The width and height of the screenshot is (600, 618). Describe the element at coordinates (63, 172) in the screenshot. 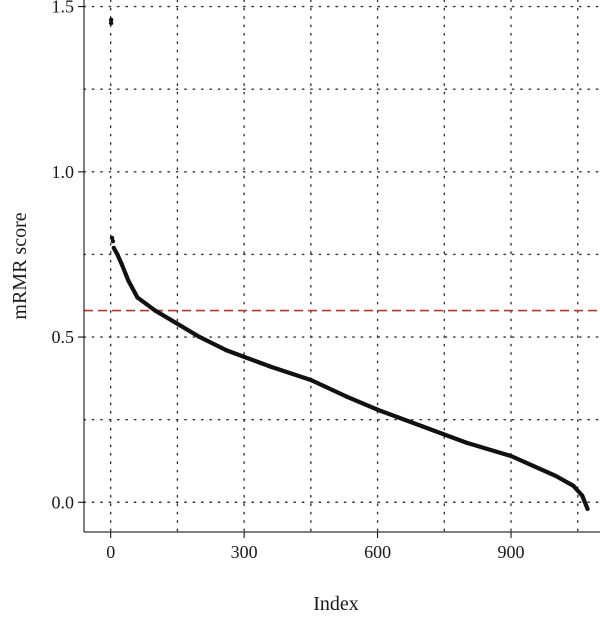

I see `y-tick-label: 1.0` at that location.